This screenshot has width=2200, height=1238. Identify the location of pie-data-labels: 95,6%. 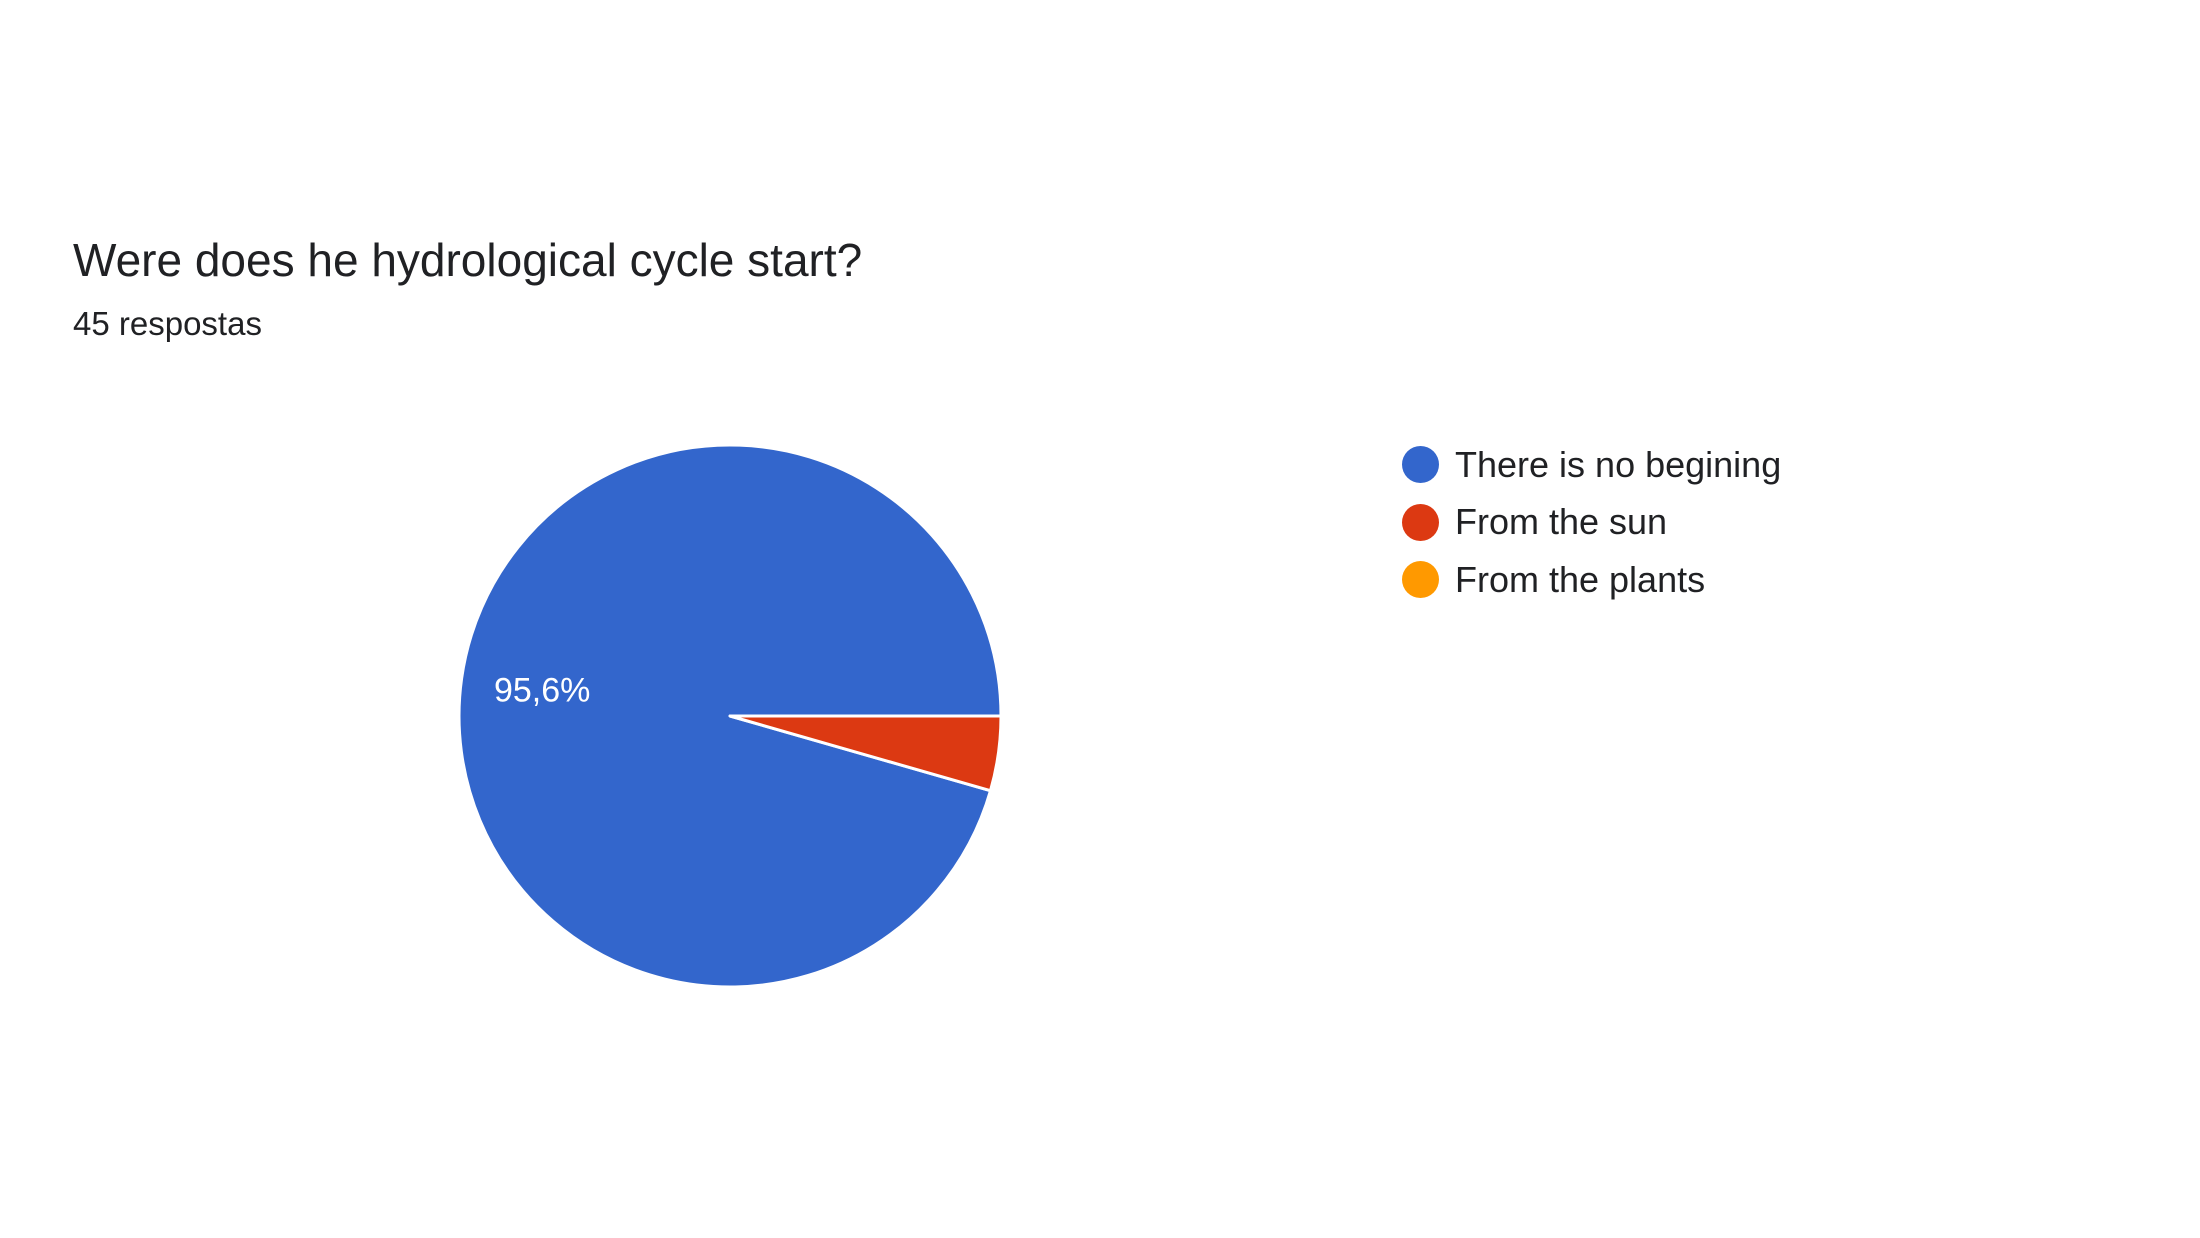
(542, 691).